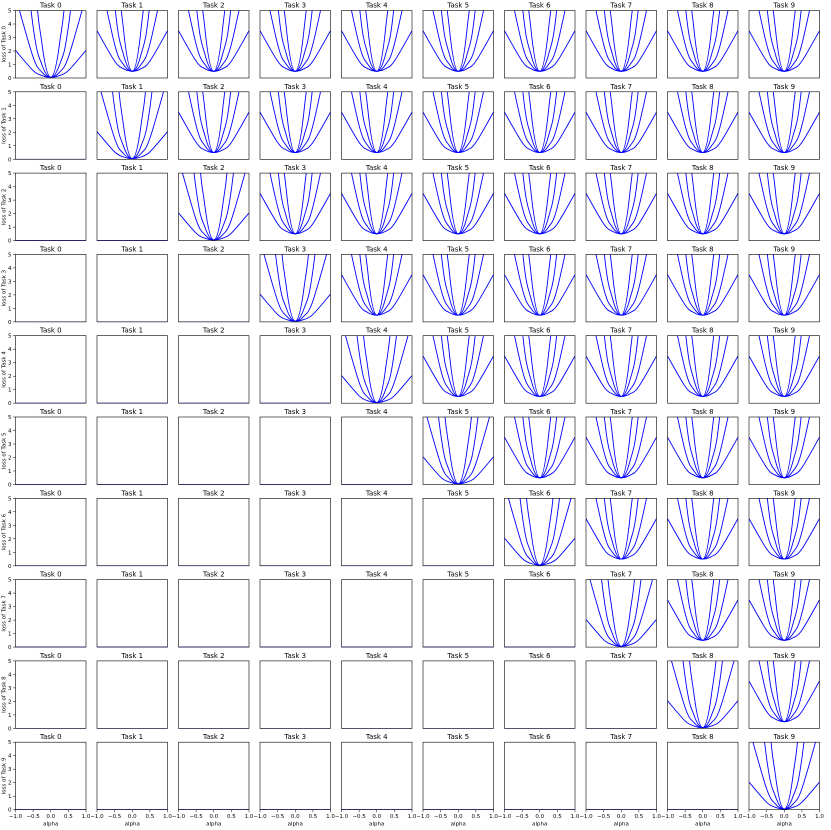  I want to click on panel-title: Task 7, so click(620, 87).